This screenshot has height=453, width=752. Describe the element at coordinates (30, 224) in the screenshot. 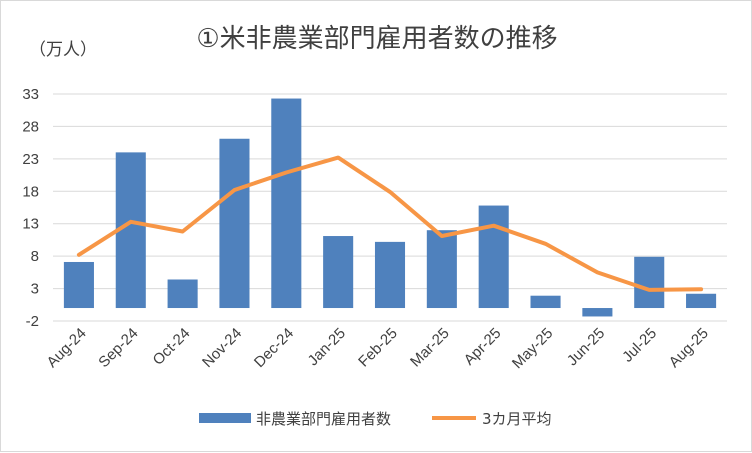

I see `y-tick-label: 13` at that location.